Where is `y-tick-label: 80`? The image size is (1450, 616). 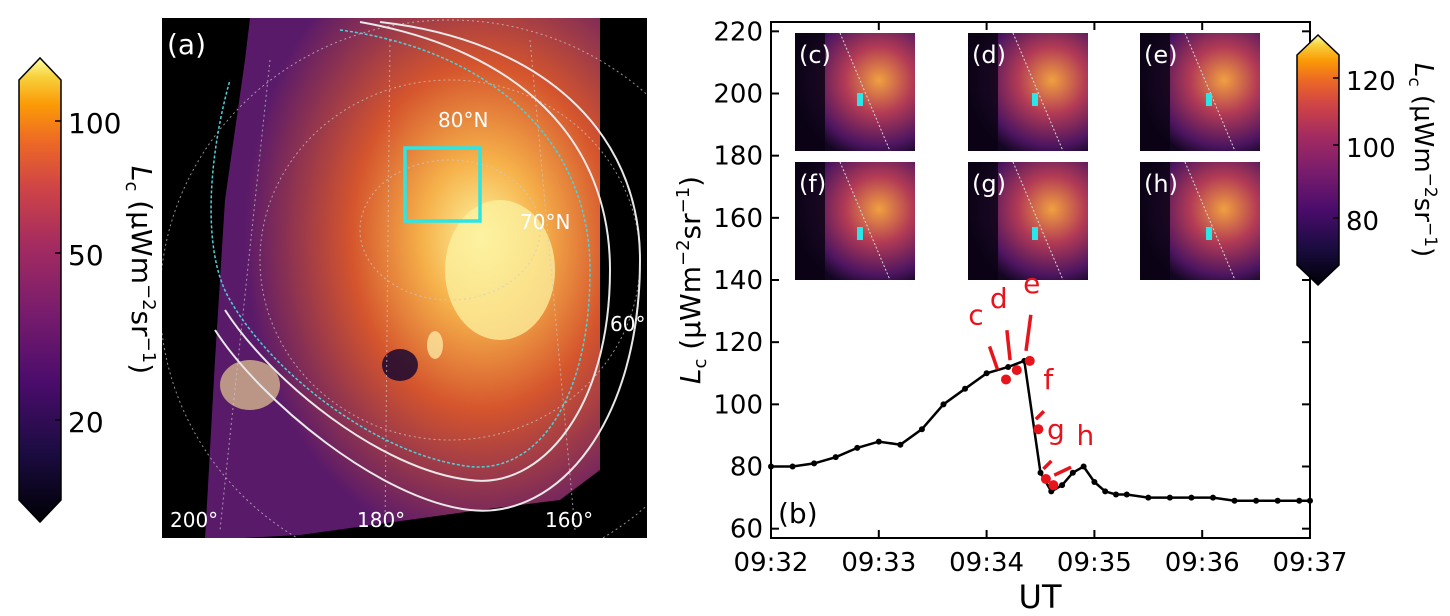
y-tick-label: 80 is located at coordinates (746, 468).